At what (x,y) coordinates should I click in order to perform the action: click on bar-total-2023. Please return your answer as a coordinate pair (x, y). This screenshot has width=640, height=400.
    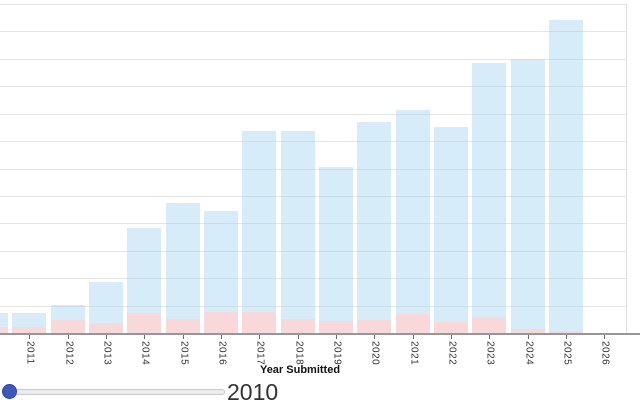
    Looking at the image, I should click on (489, 198).